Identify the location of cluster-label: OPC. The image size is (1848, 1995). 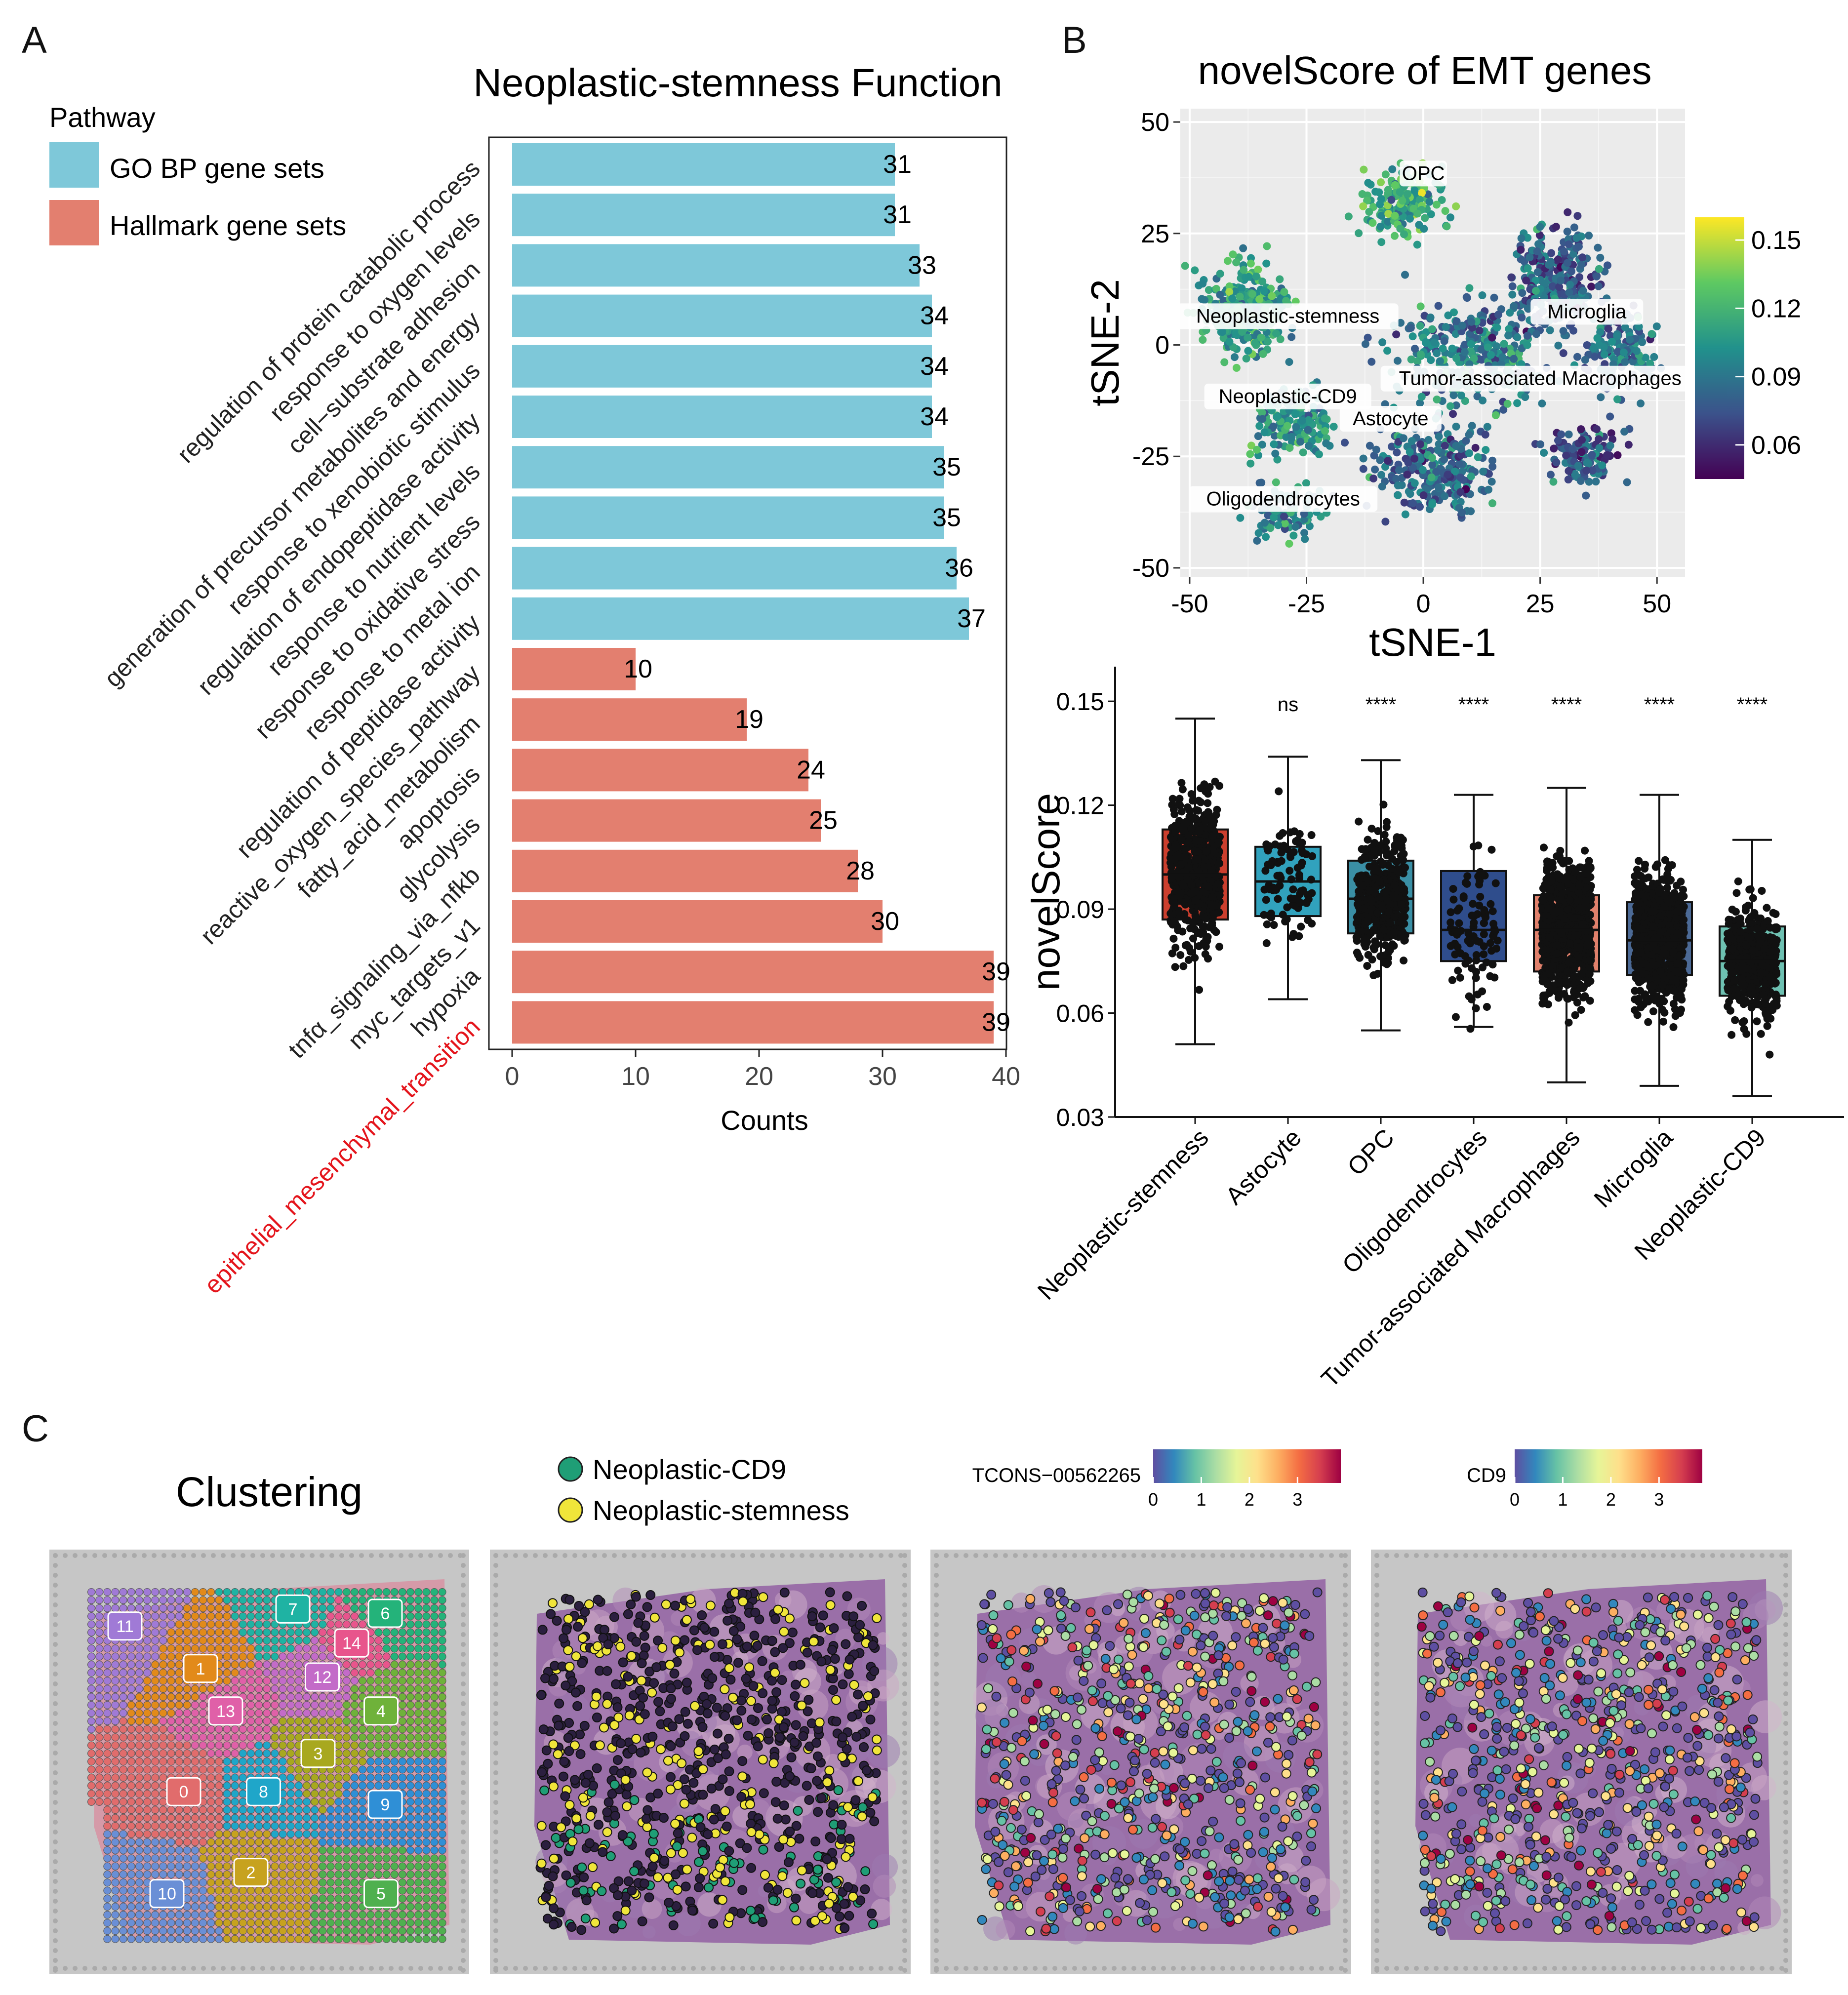
(1423, 173).